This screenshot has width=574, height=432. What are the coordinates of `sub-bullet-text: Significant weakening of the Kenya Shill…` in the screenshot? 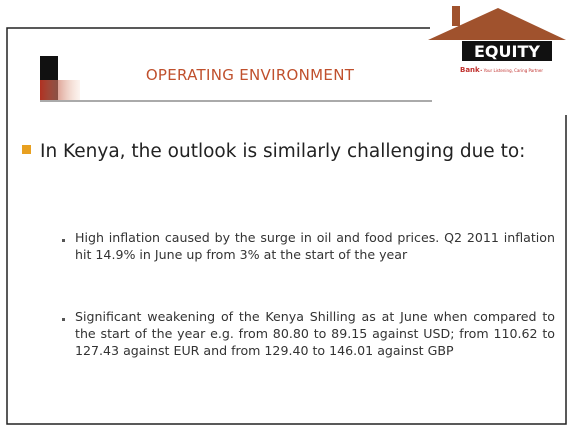 It's located at (315, 333).